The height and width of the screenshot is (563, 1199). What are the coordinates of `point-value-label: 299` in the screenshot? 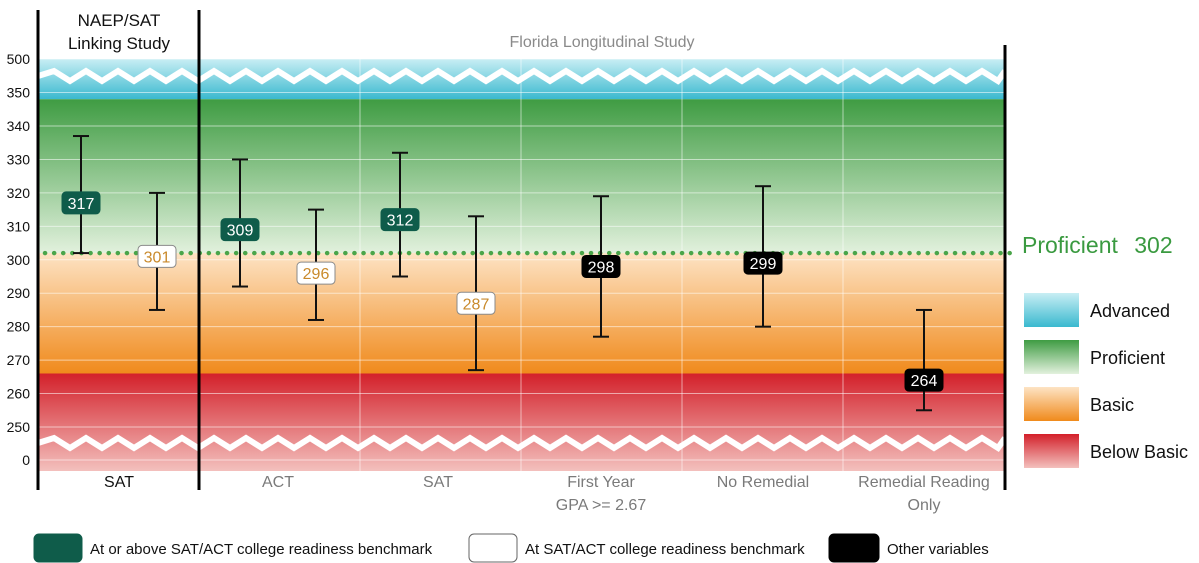 It's located at (763, 264).